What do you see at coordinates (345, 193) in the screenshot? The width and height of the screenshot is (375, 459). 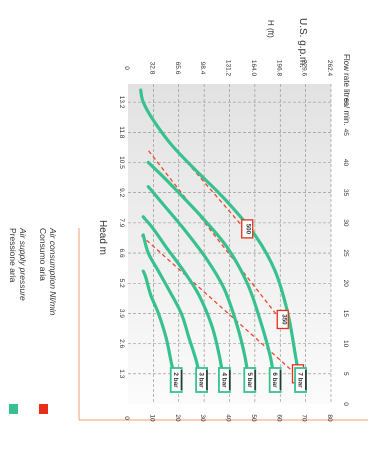 I see `tick-label-flow-35: 35` at bounding box center [345, 193].